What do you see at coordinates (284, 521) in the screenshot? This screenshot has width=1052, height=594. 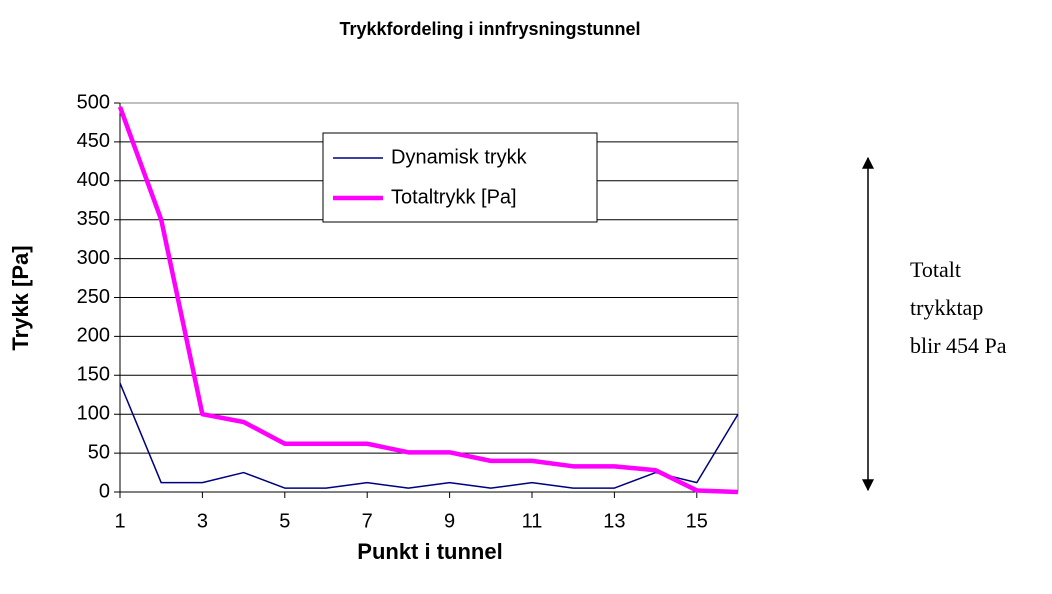 I see `x-tick-label: 5` at bounding box center [284, 521].